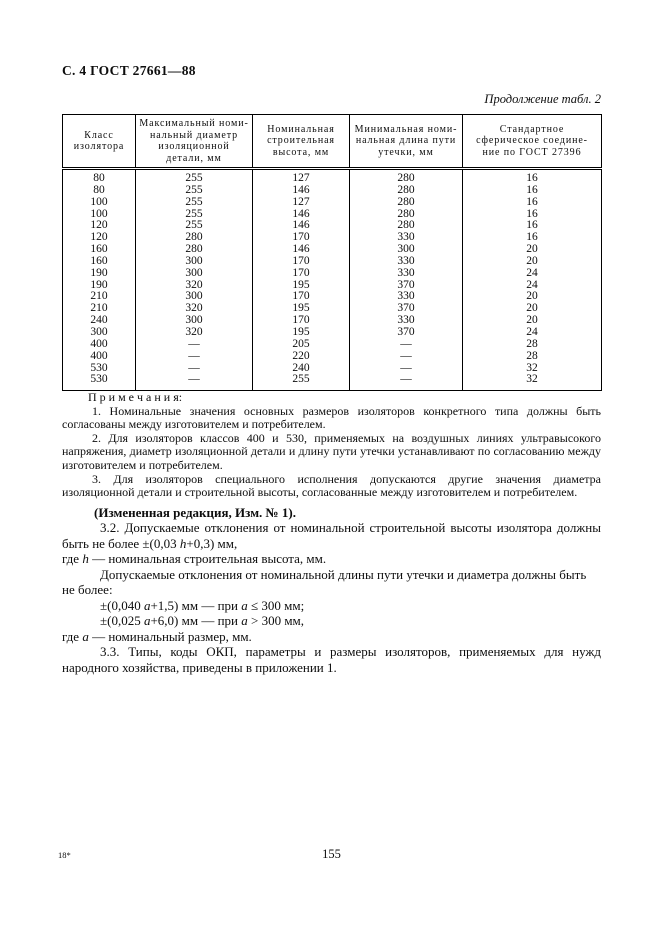  Describe the element at coordinates (157, 636) in the screenshot. I see `paragraph: где a — номинальный размер, мм.` at that location.